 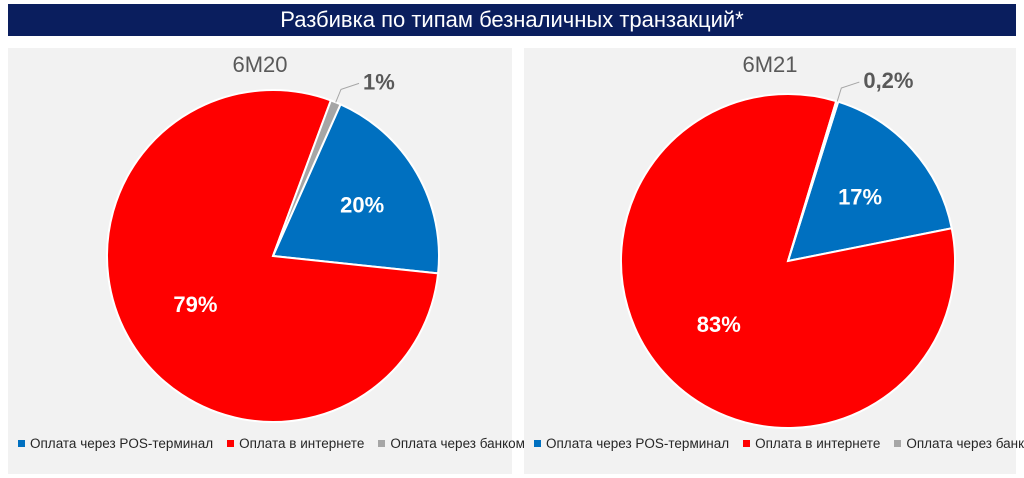 I want to click on chart-title: 6M21, so click(x=770, y=64).